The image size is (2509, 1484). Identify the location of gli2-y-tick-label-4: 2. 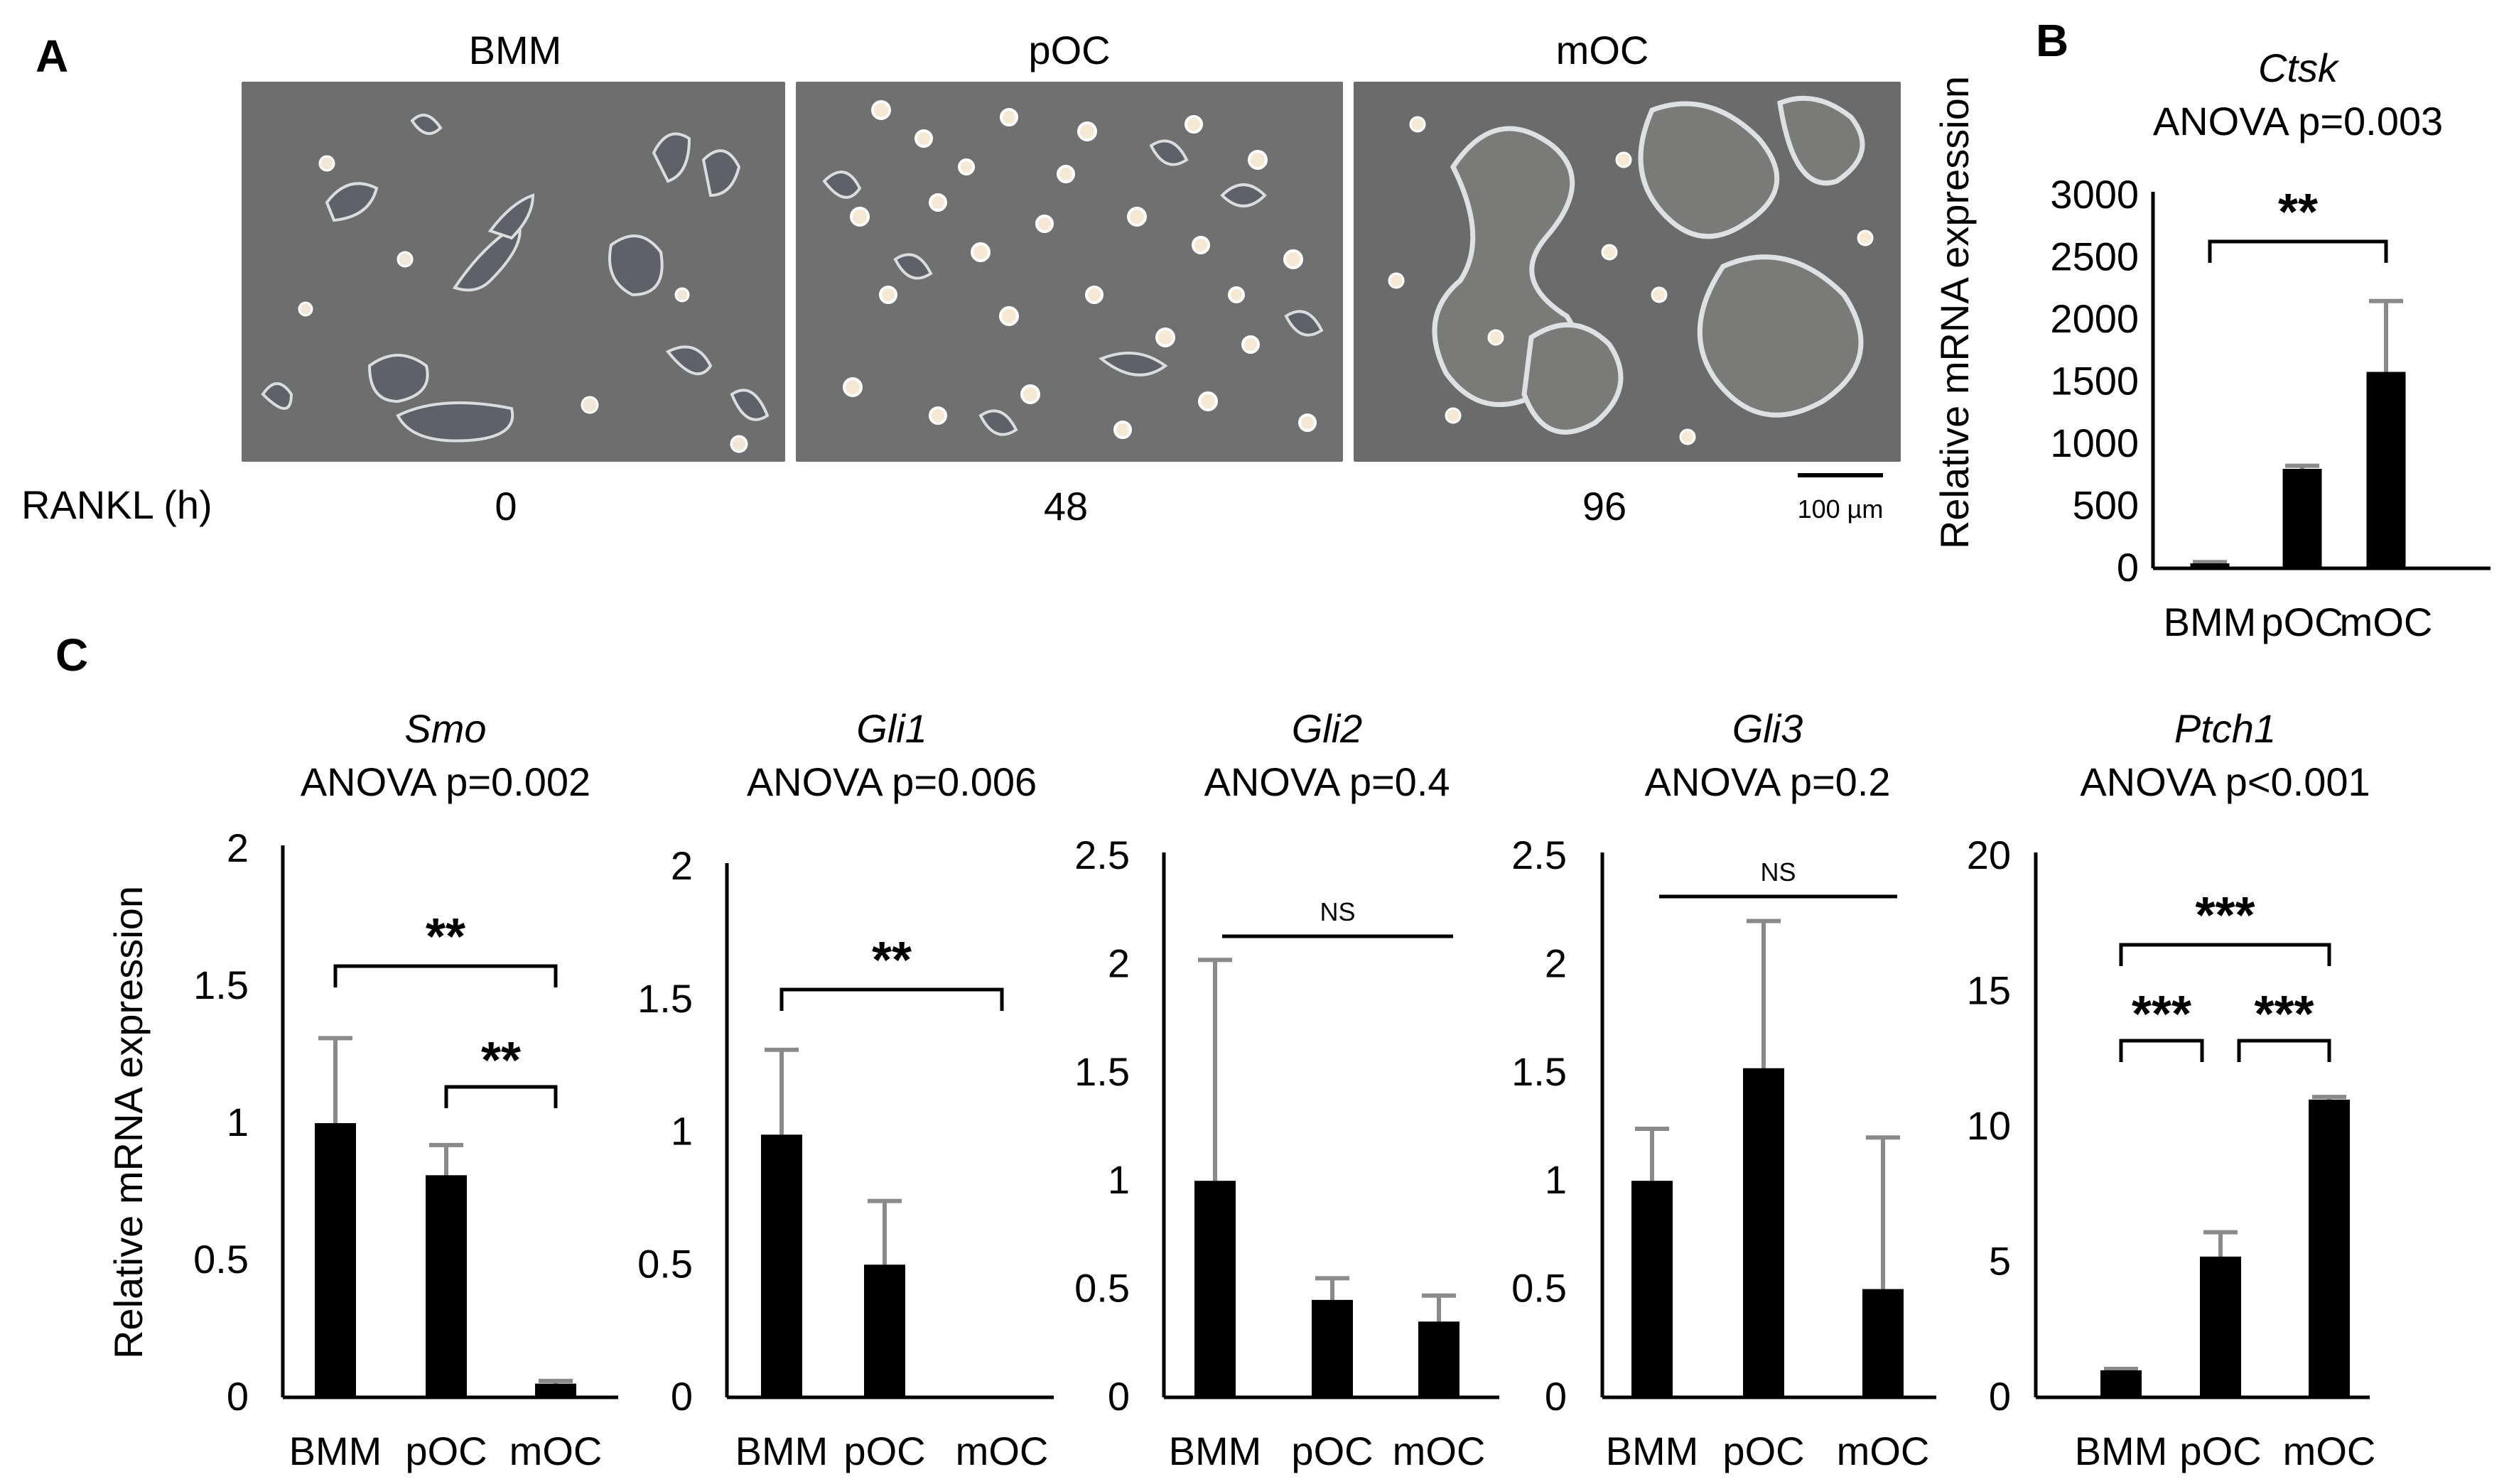
(1119, 963).